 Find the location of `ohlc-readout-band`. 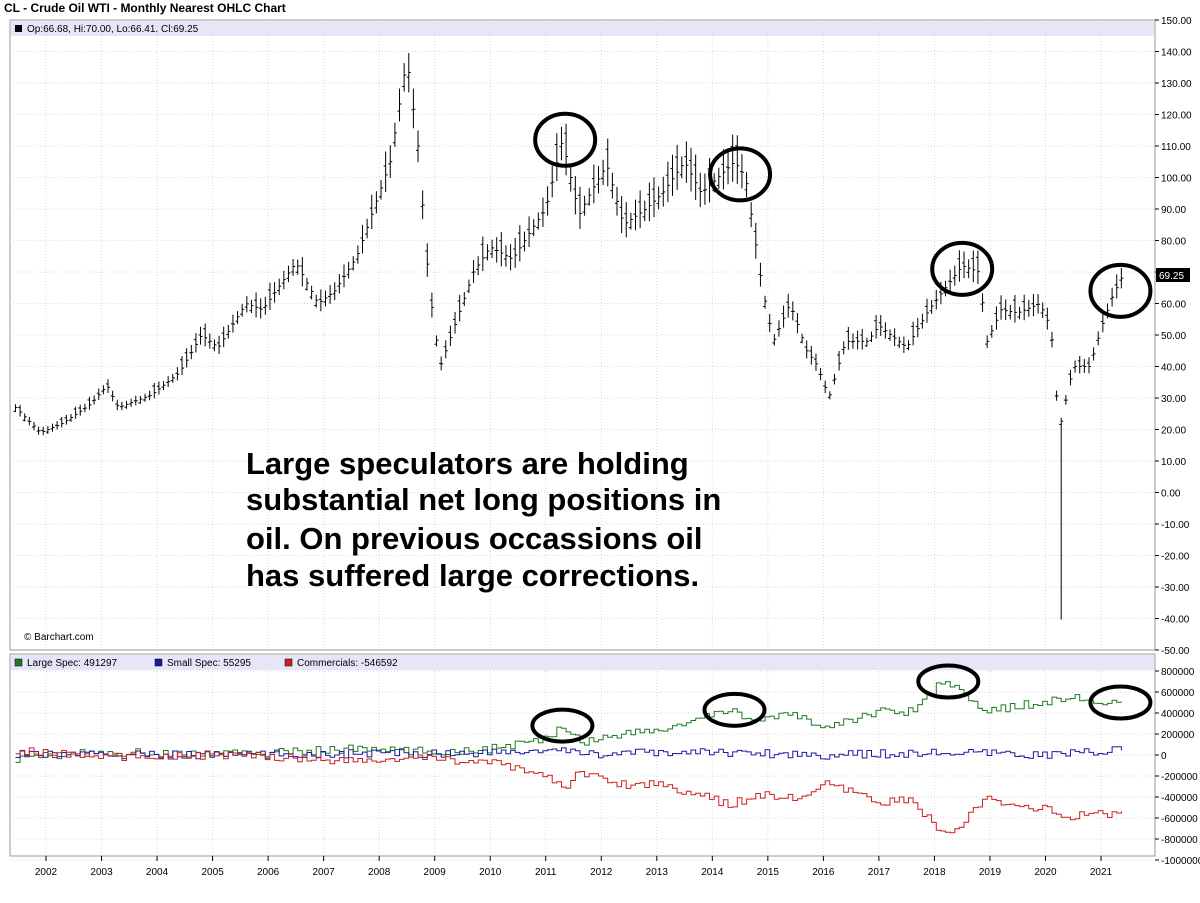

ohlc-readout-band is located at coordinates (582, 28).